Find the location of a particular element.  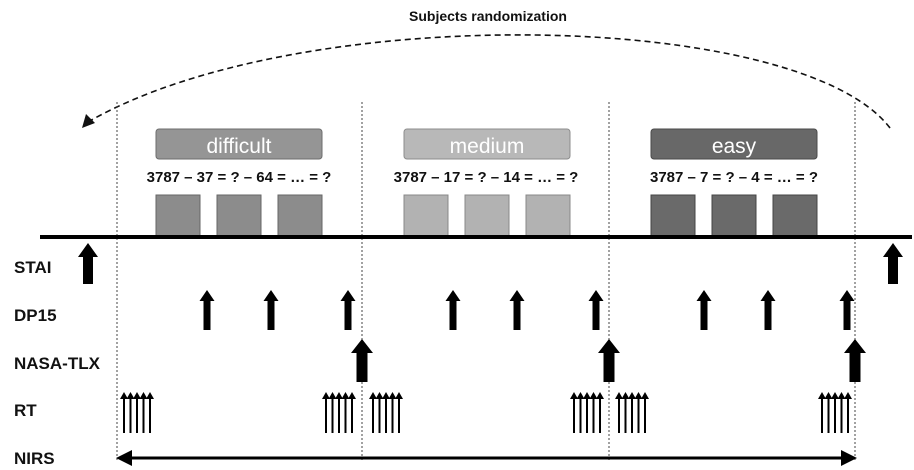

nirs-recording-arrow is located at coordinates (486, 458).